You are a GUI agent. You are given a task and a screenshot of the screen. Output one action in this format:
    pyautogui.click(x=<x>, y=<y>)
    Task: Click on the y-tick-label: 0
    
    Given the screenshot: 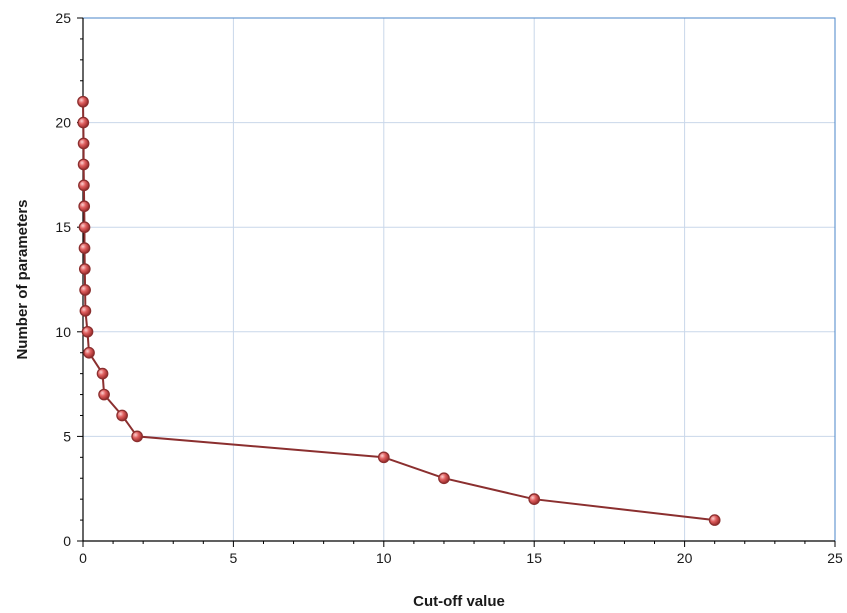 What is the action you would take?
    pyautogui.click(x=67, y=541)
    